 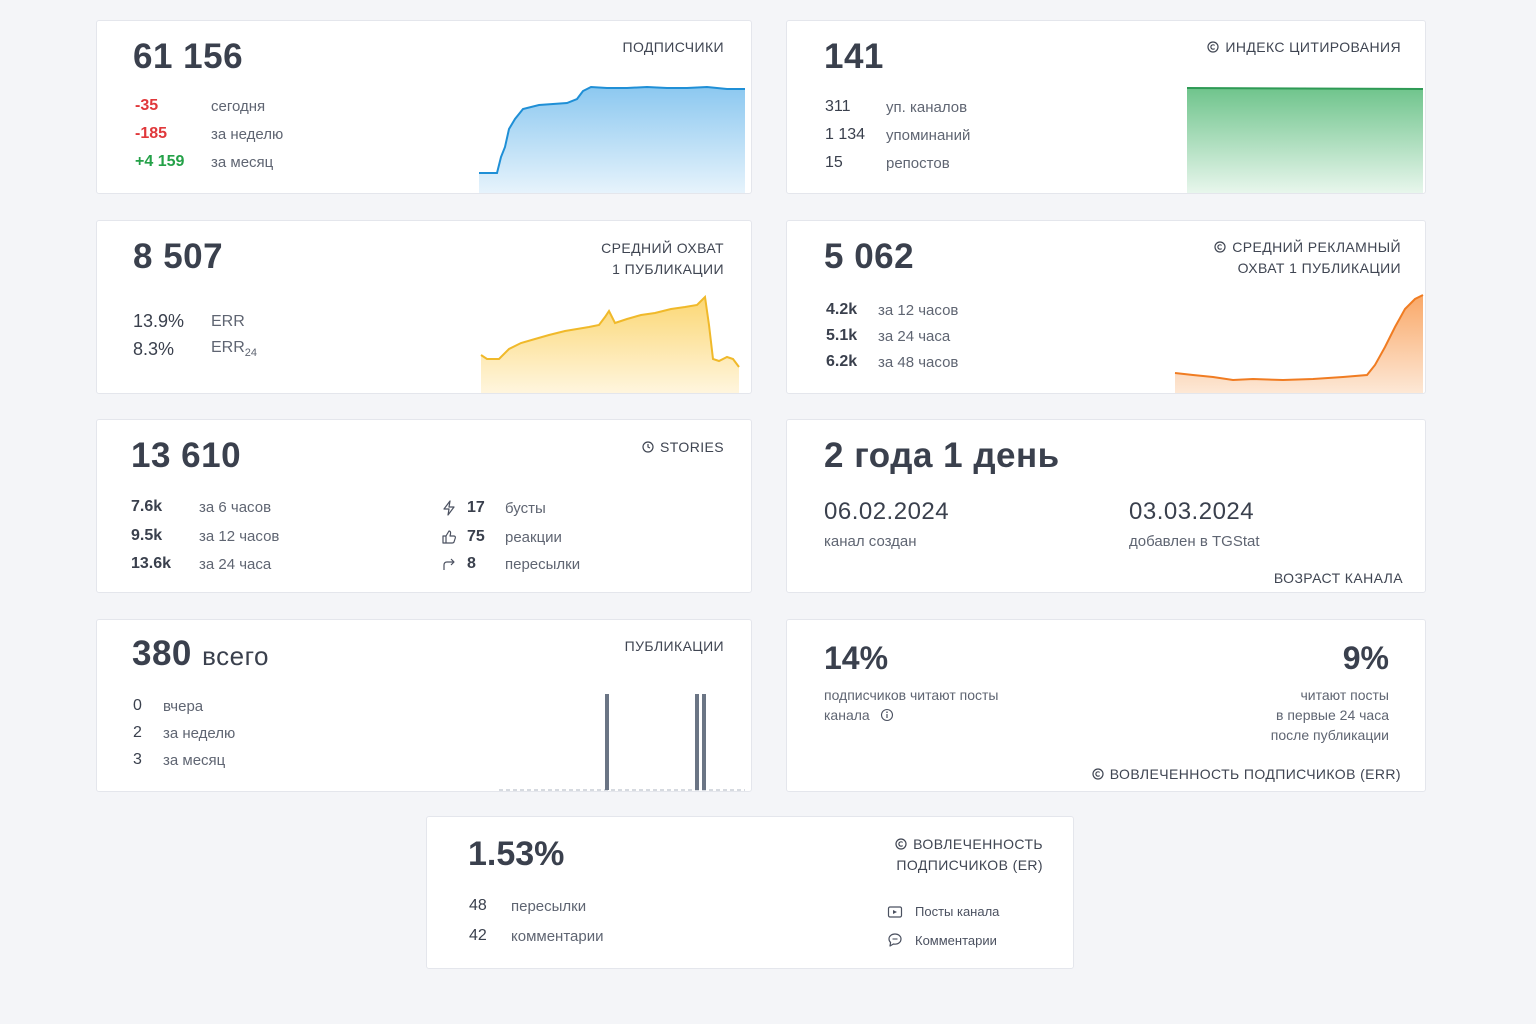 I want to click on avg-reach-err-value: 13.9%, so click(x=159, y=321).